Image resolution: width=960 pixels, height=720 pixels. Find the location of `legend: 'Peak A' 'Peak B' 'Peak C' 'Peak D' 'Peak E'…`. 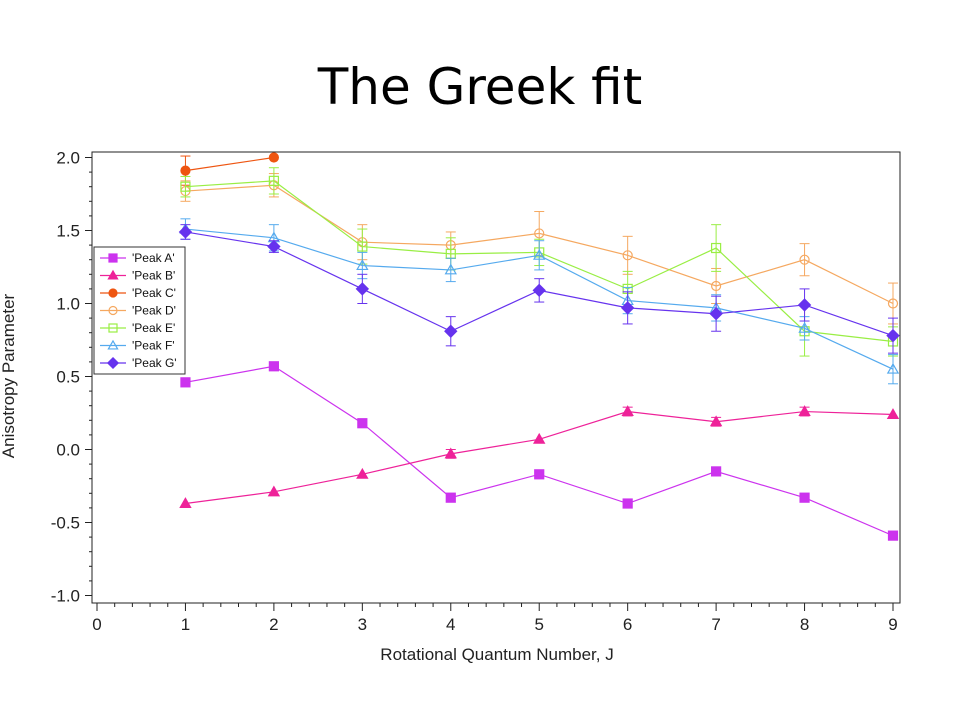

legend: 'Peak A' 'Peak B' 'Peak C' 'Peak D' 'Peak E'… is located at coordinates (139, 310).